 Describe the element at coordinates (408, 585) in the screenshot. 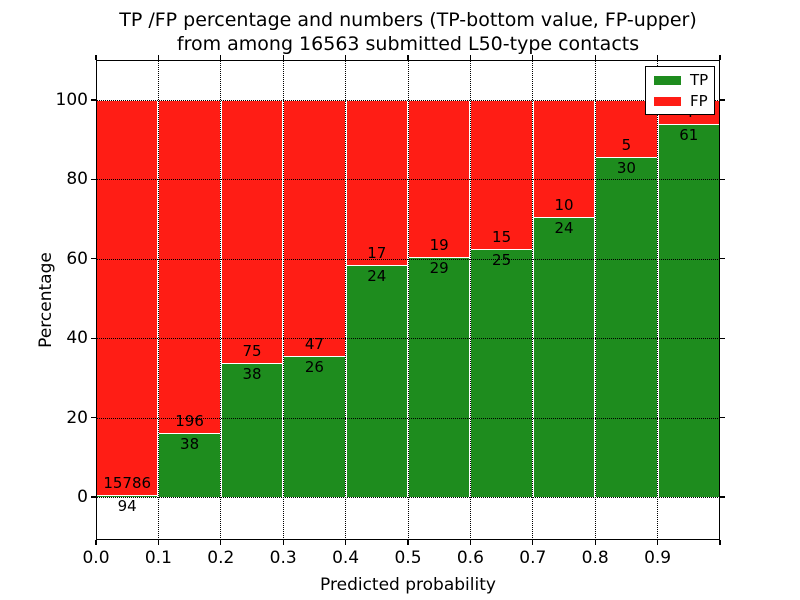

I see `x-axis-label: Predicted probability` at that location.